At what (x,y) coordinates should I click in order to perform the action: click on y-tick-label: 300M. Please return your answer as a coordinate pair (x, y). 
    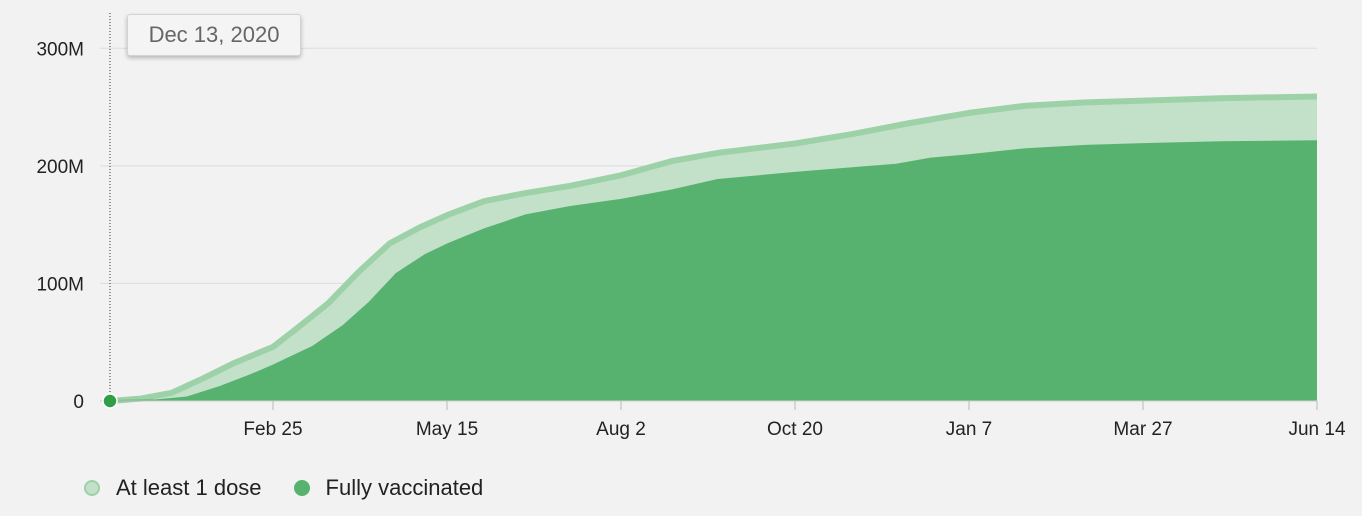
    Looking at the image, I should click on (60, 49).